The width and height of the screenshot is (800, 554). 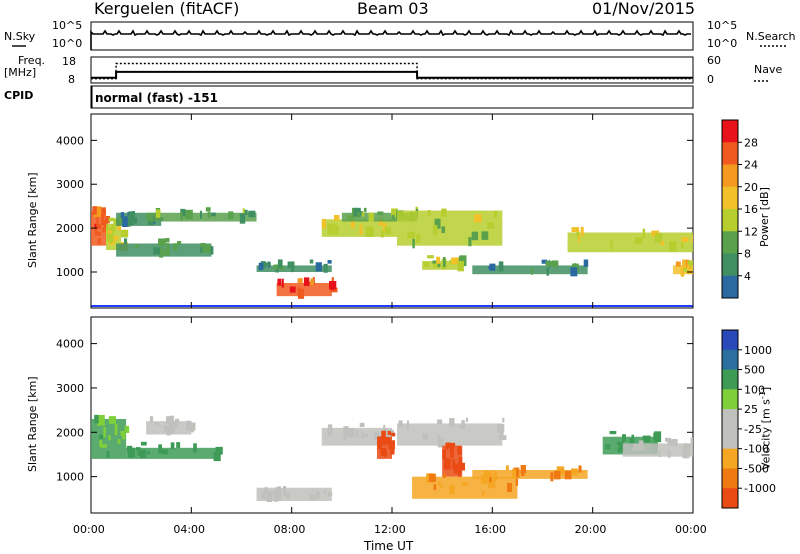 What do you see at coordinates (765, 428) in the screenshot?
I see `velocity-colorbar-title: Velocity [m s-1]` at bounding box center [765, 428].